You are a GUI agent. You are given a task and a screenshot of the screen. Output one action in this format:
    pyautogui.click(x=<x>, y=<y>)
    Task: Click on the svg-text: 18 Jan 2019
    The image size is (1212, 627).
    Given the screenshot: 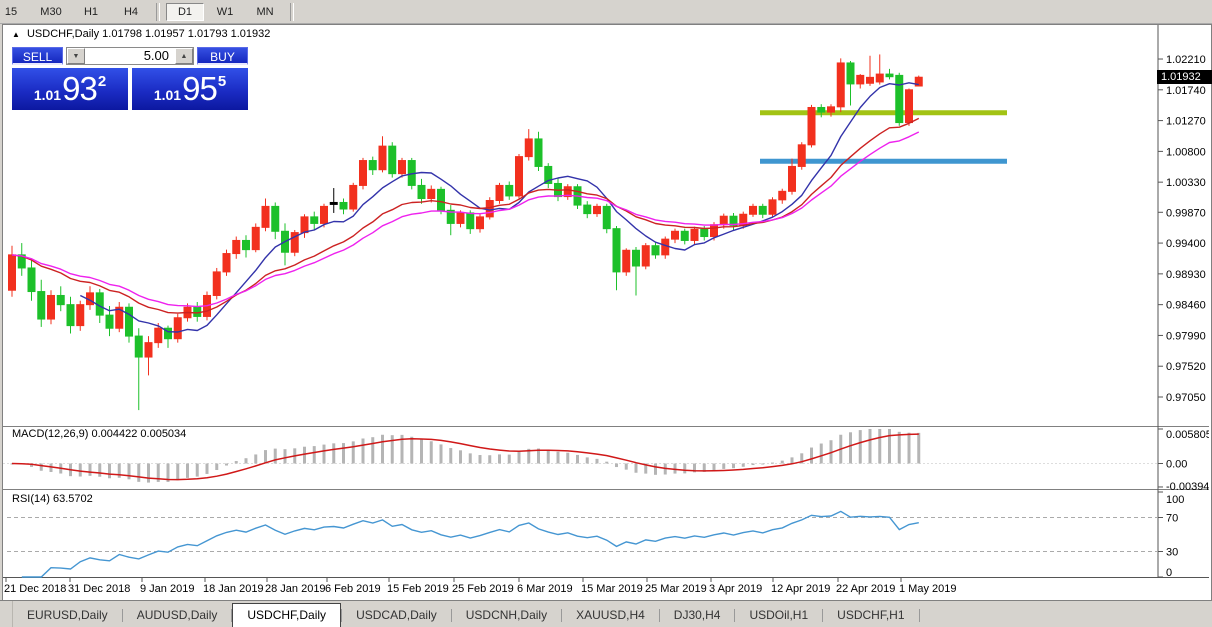 What is the action you would take?
    pyautogui.click(x=233, y=589)
    